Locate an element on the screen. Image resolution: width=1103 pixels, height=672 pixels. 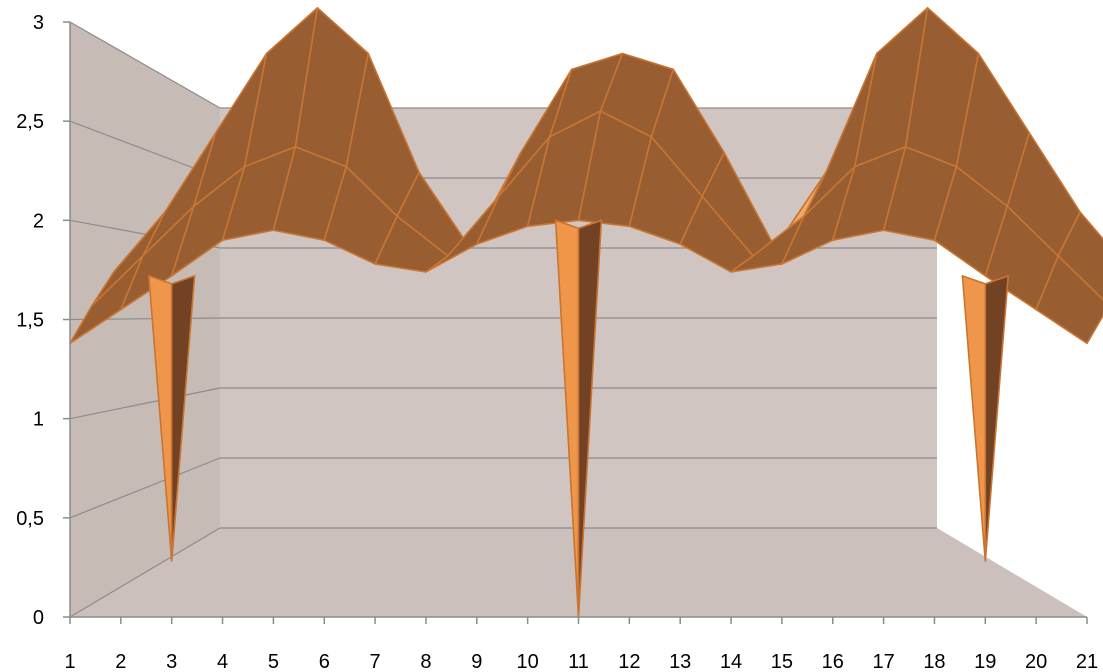
y-tick-label: 3 is located at coordinates (38, 23).